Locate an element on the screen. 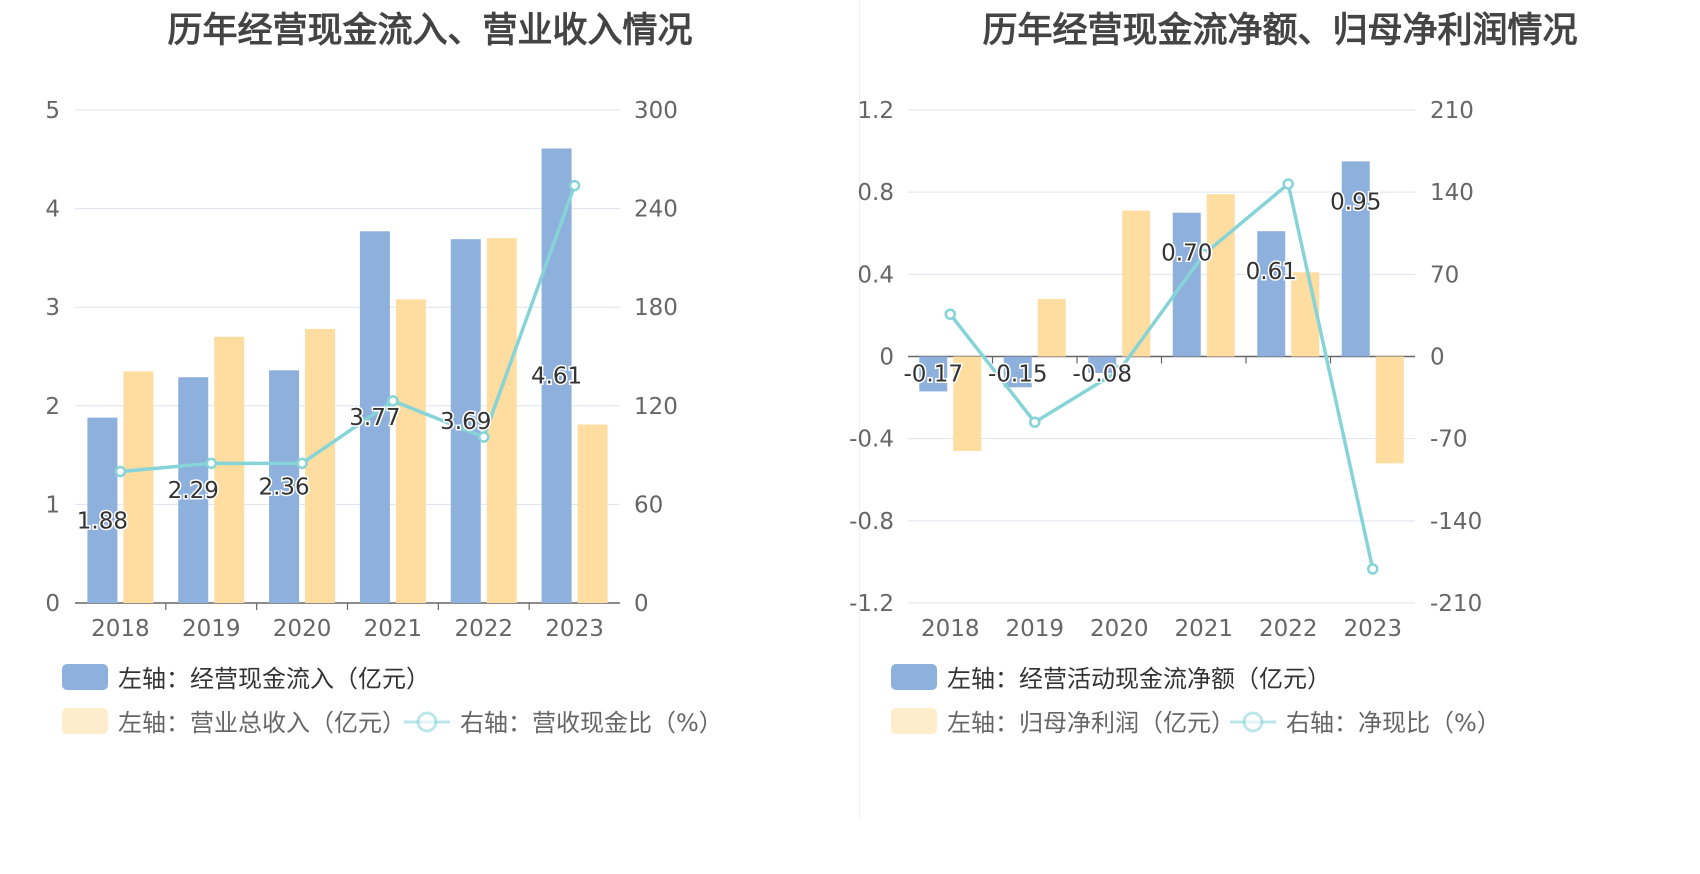 Image resolution: width=1700 pixels, height=874 pixels. y-tick-label-left: 1.2 is located at coordinates (875, 111).